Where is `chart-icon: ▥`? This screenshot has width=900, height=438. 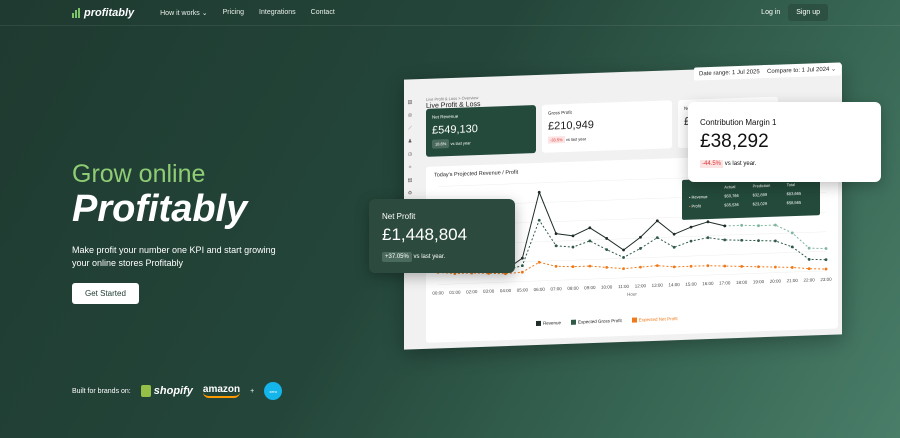
chart-icon: ▥ is located at coordinates (410, 102).